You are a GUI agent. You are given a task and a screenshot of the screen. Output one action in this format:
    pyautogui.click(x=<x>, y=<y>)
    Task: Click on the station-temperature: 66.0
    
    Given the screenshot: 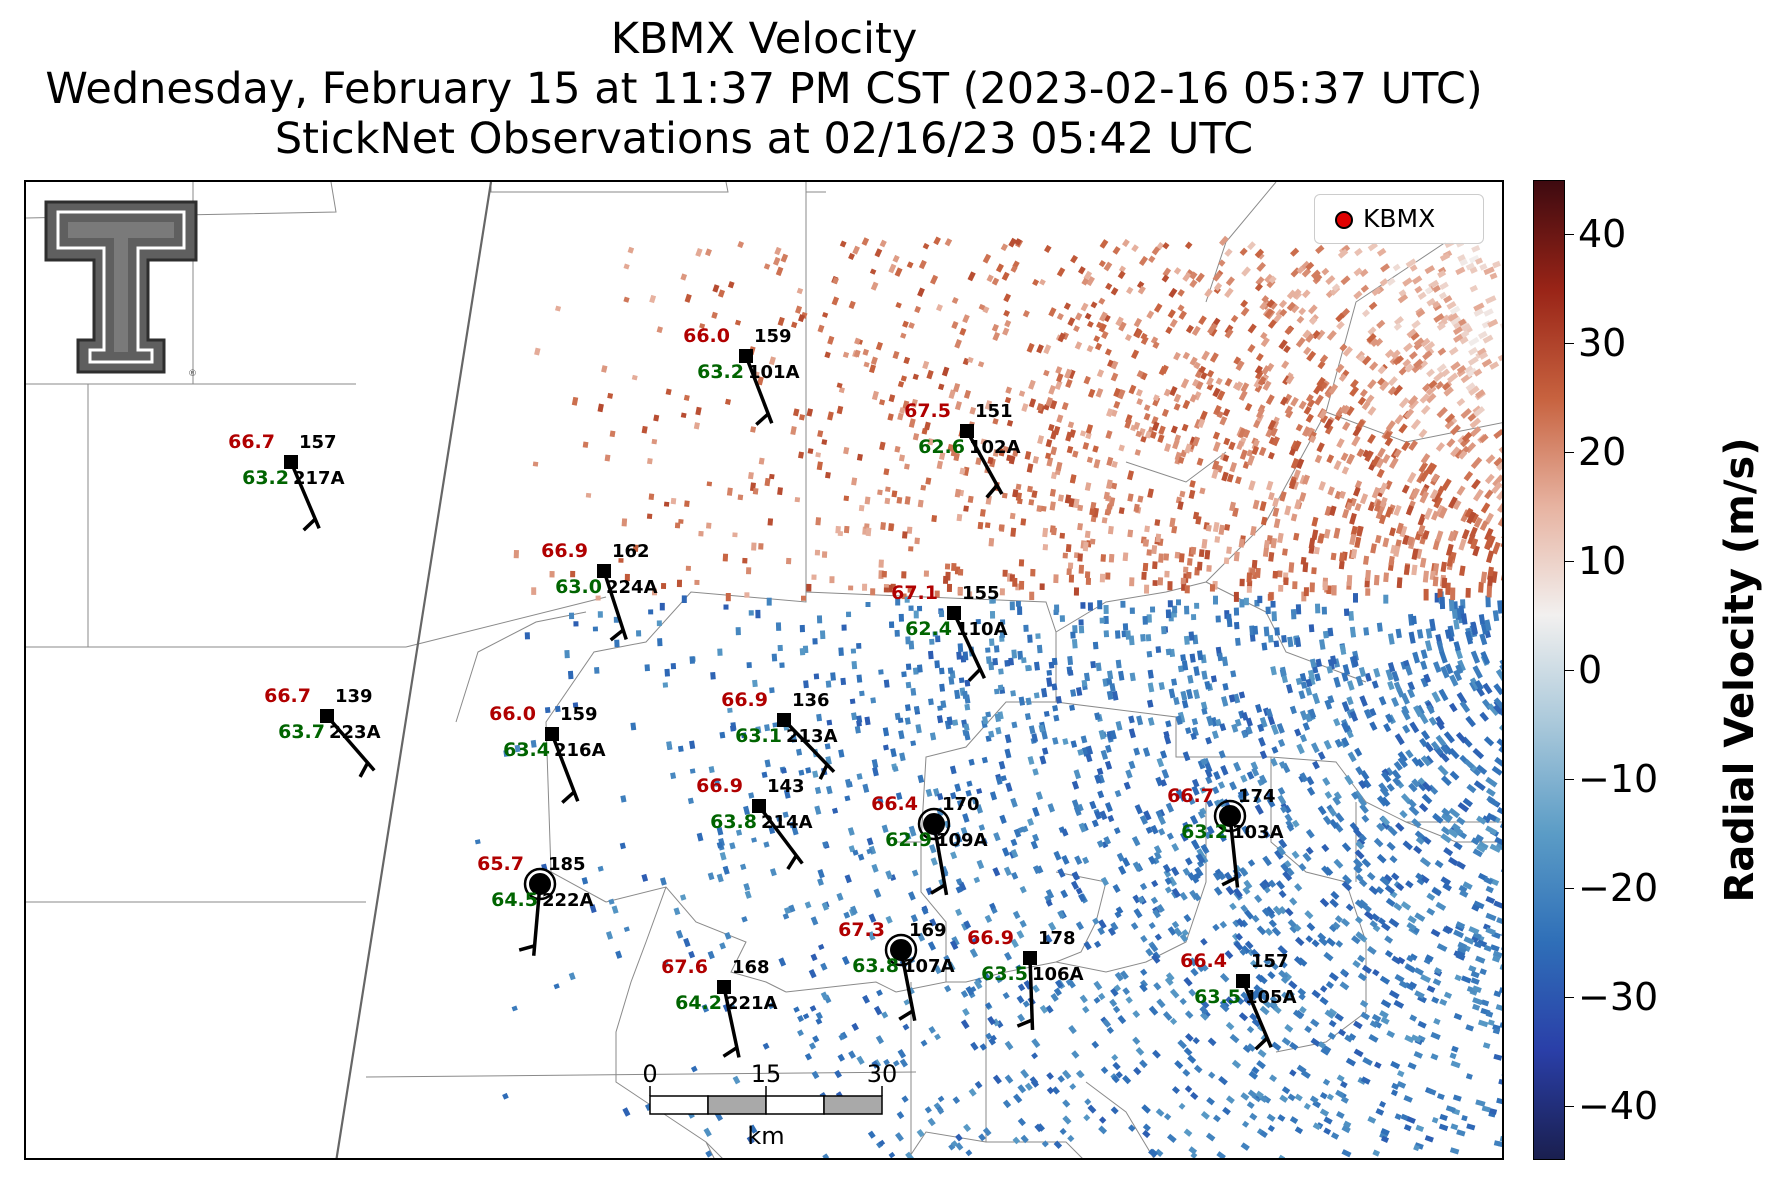 What is the action you would take?
    pyautogui.click(x=512, y=714)
    